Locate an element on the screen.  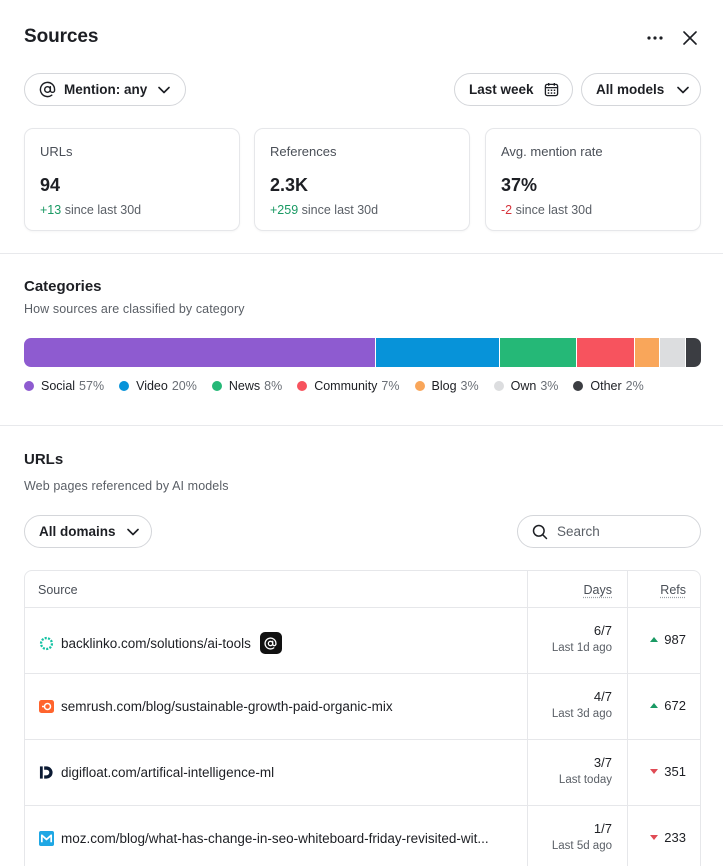
days-last-seen: Last 5d ago is located at coordinates (581, 846).